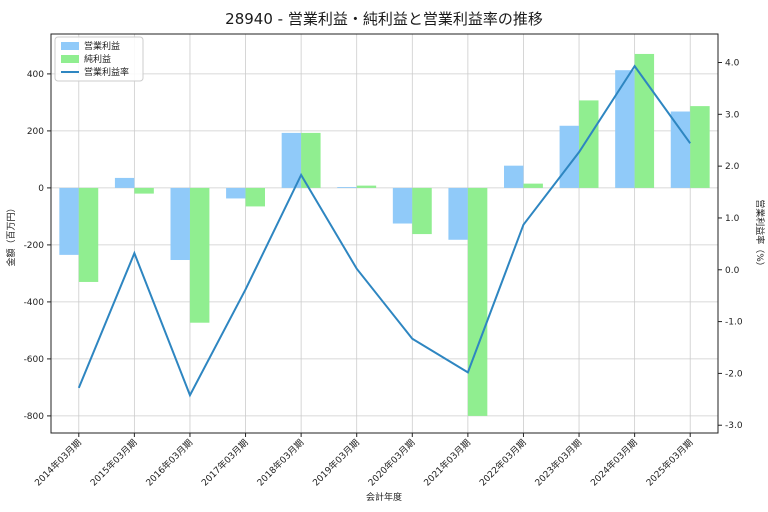  What do you see at coordinates (384, 497) in the screenshot?
I see `x-axis-label: 会計年度` at bounding box center [384, 497].